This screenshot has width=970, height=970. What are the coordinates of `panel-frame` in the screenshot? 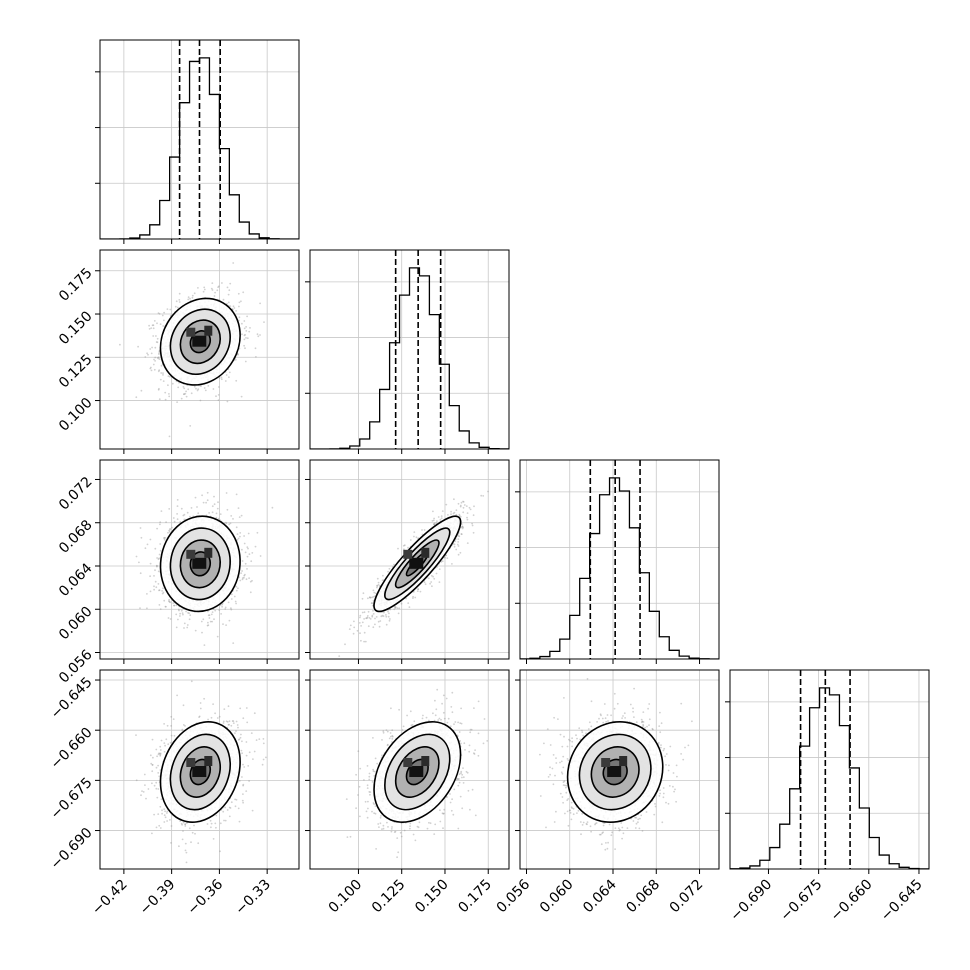 It's located at (409, 559).